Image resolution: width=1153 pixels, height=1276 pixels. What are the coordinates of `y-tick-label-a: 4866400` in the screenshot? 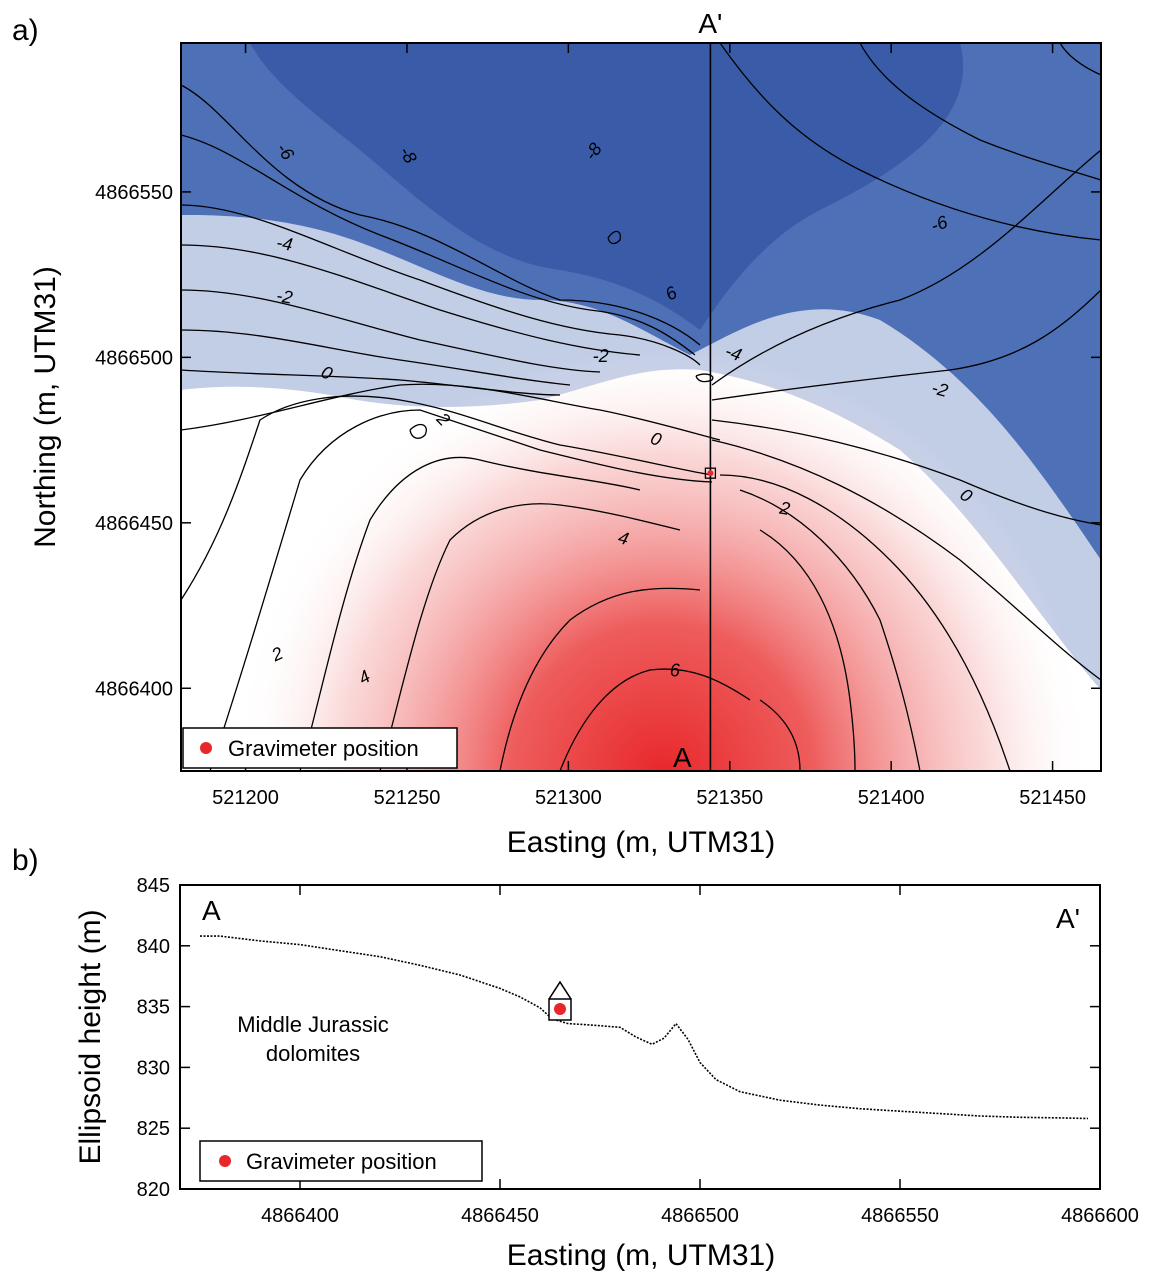 It's located at (134, 689).